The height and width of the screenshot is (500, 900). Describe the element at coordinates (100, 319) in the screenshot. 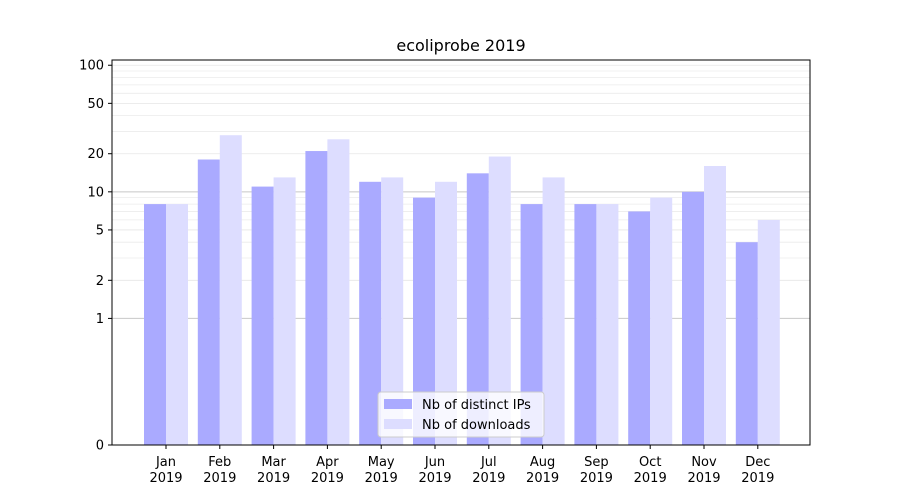

I see `y-tick-label: 1` at that location.